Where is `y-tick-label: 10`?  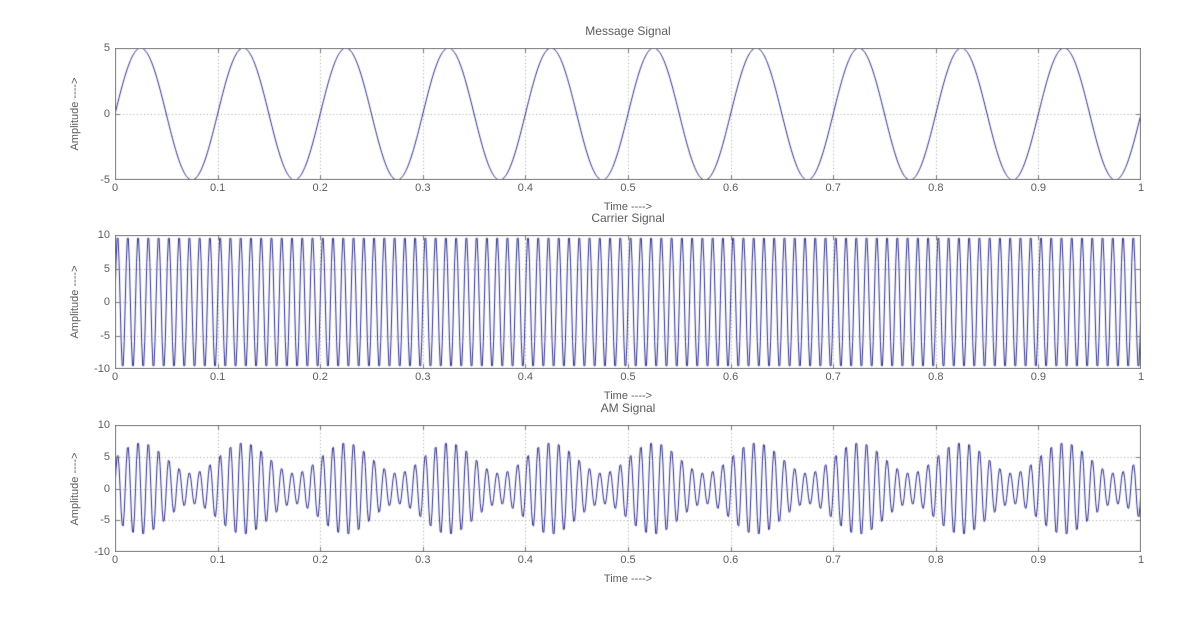
y-tick-label: 10 is located at coordinates (103, 425).